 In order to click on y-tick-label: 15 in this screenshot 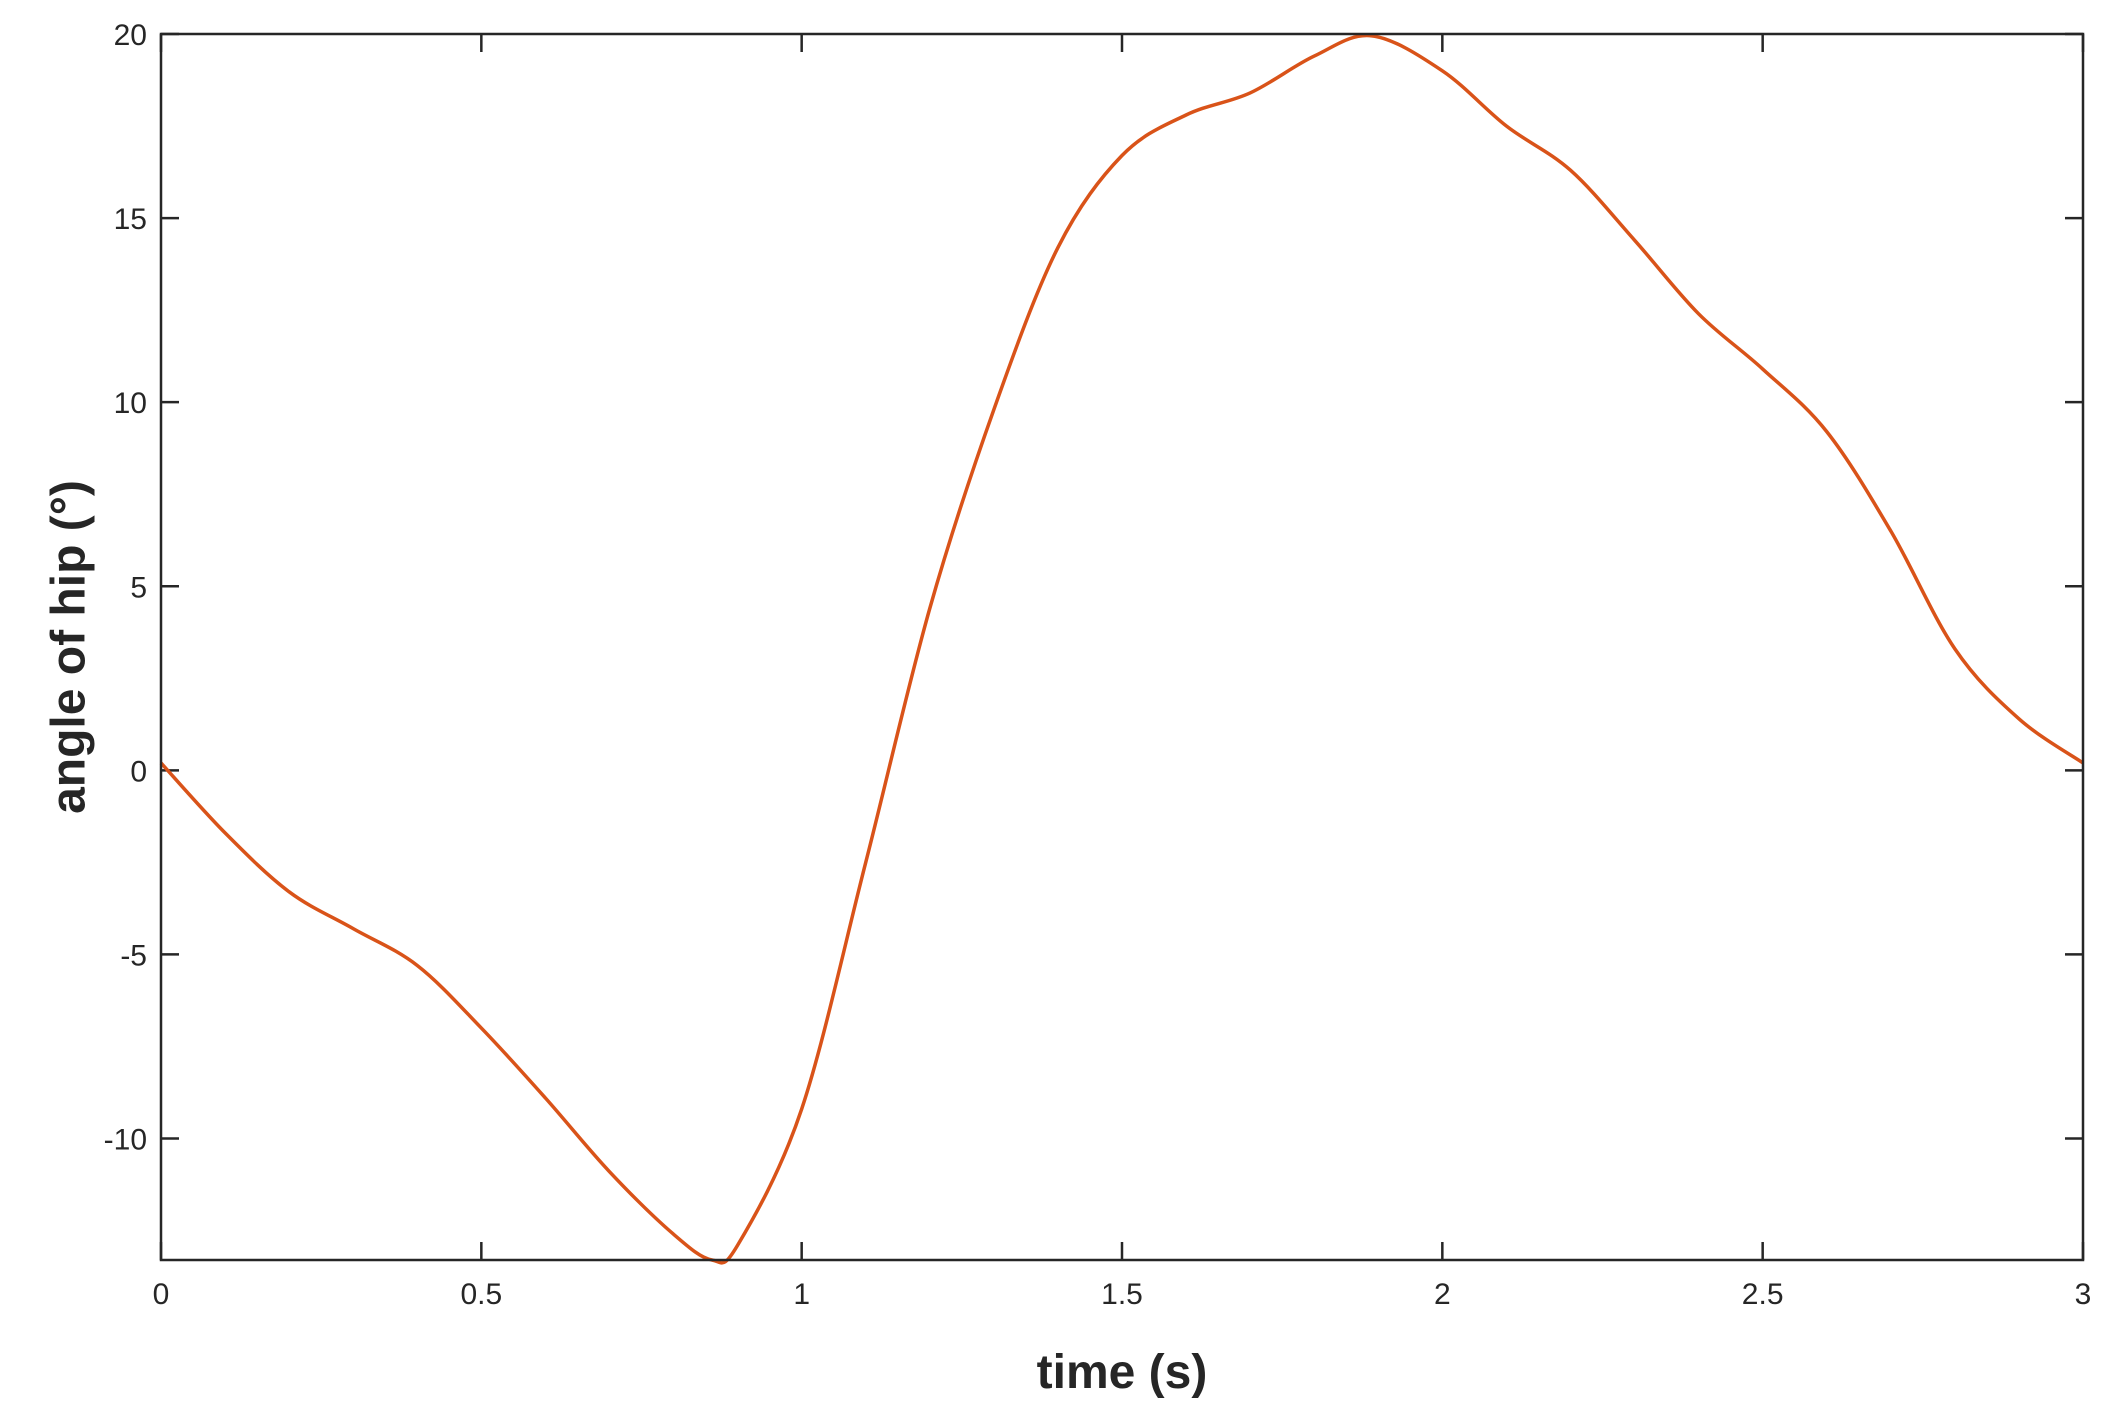, I will do `click(130, 219)`.